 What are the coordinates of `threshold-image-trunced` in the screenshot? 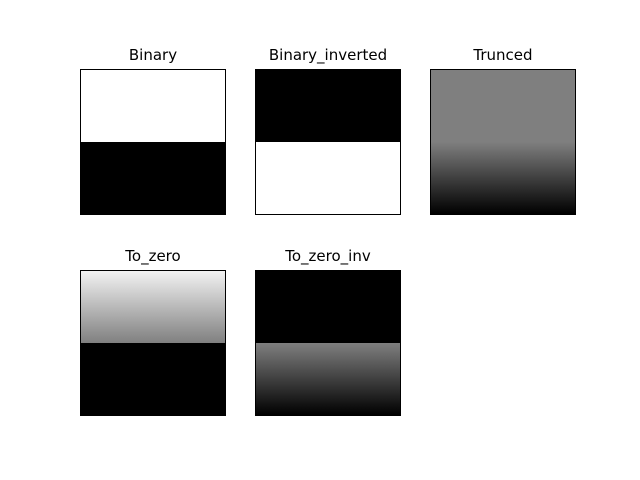 It's located at (503, 142).